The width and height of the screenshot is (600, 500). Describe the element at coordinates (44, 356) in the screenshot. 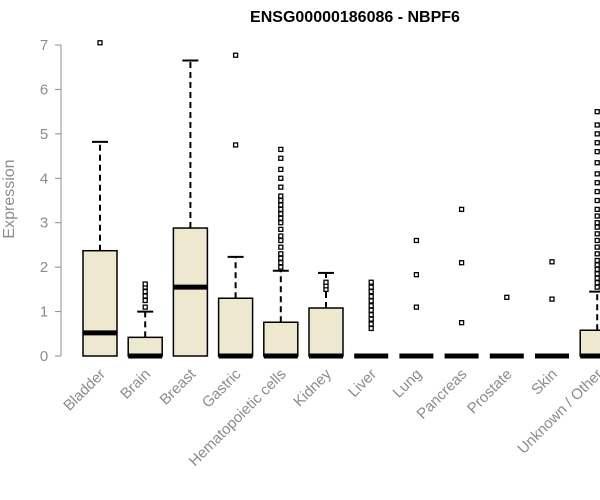

I see `y-tick-label: 0` at that location.